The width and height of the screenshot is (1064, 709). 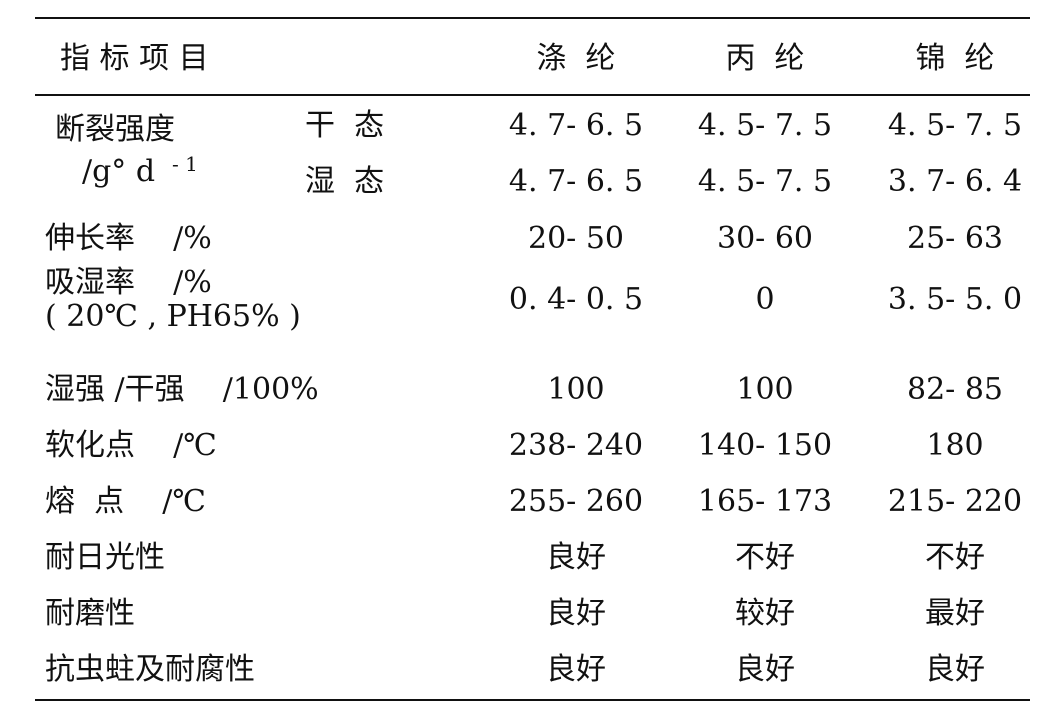 What do you see at coordinates (955, 389) in the screenshot?
I see `row-value: 82- 85` at bounding box center [955, 389].